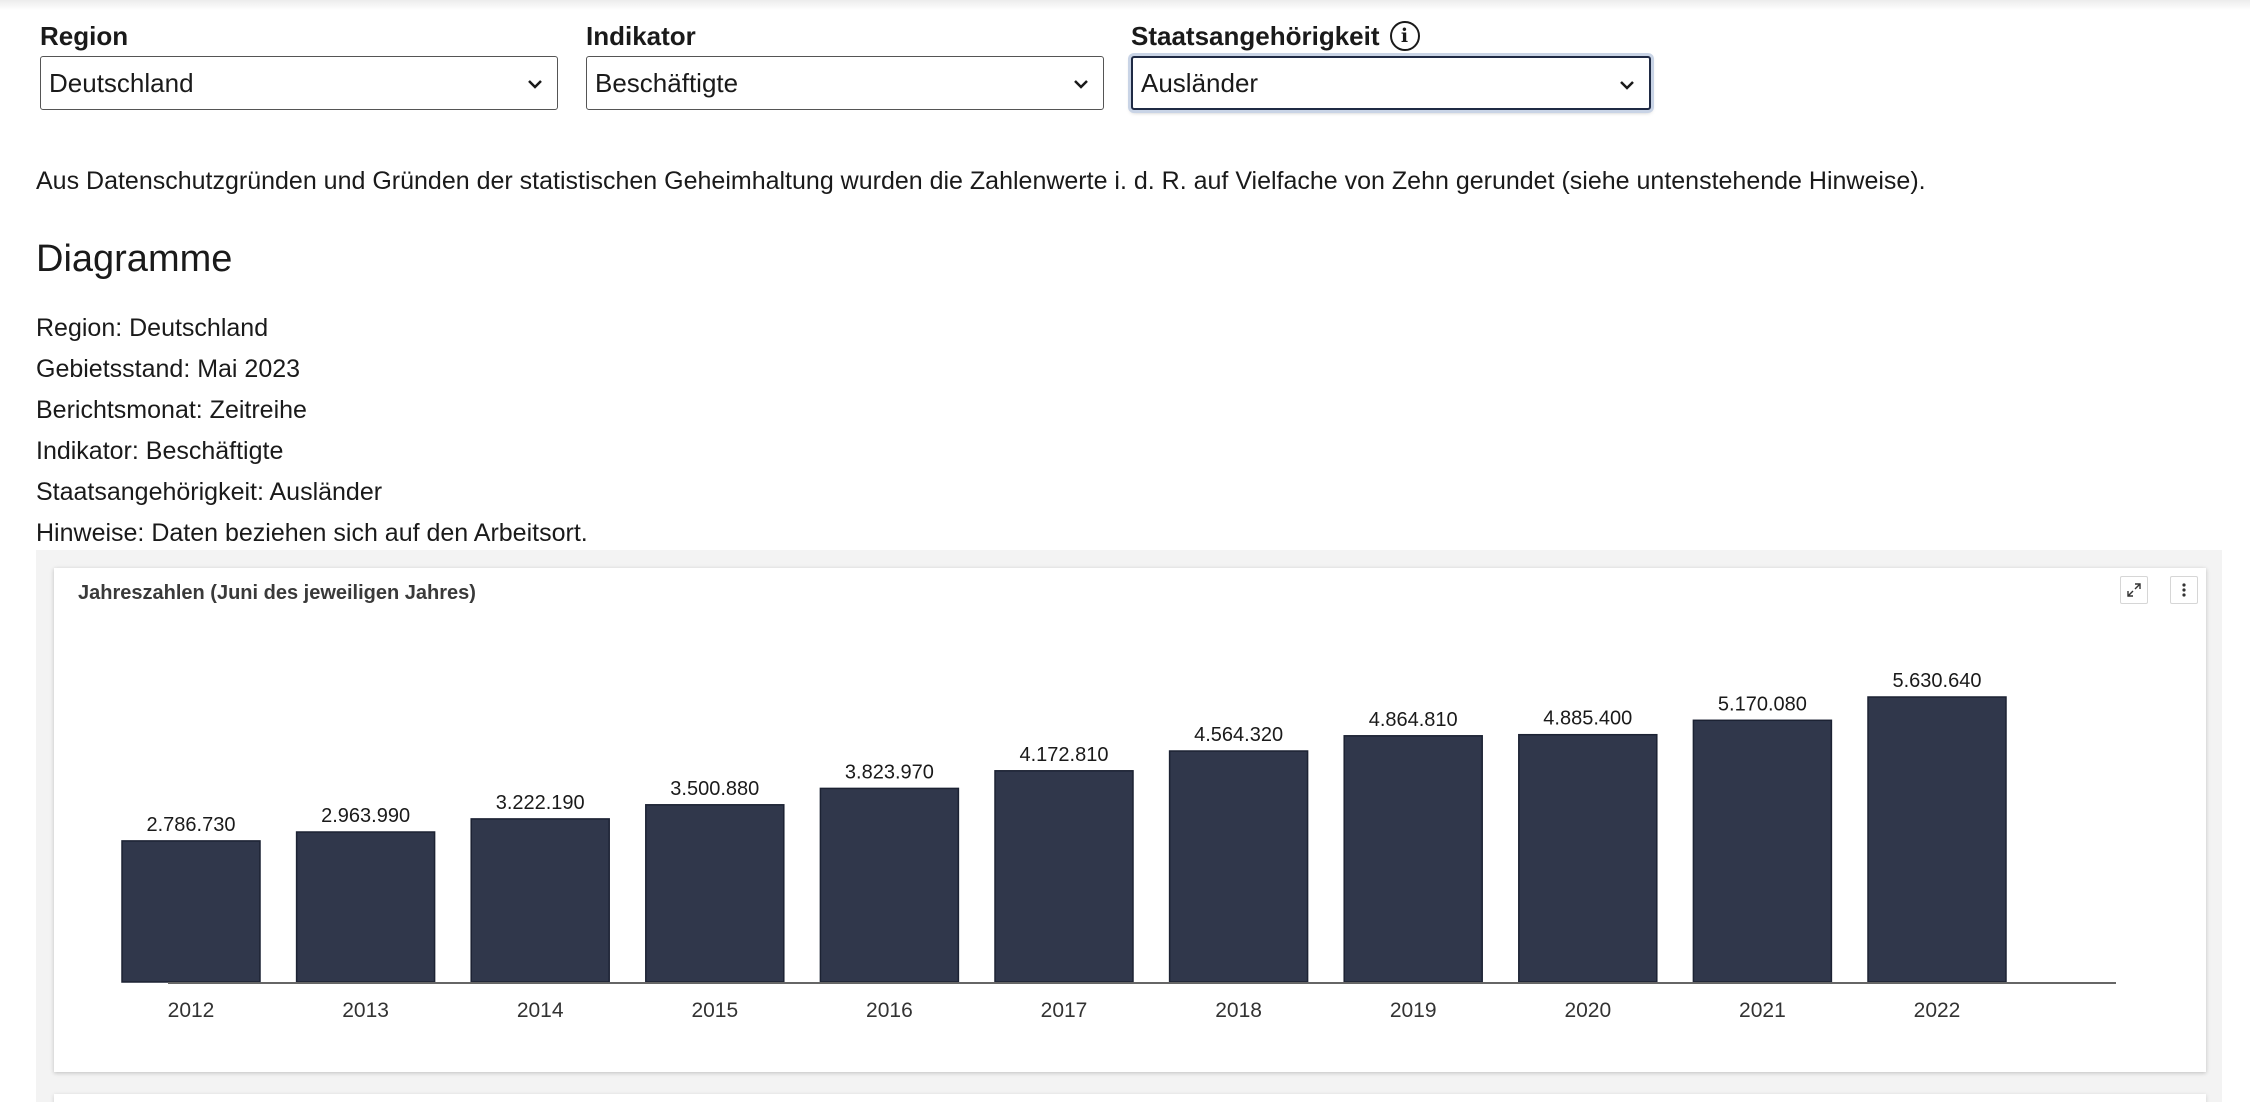  I want to click on bar-2014, so click(540, 900).